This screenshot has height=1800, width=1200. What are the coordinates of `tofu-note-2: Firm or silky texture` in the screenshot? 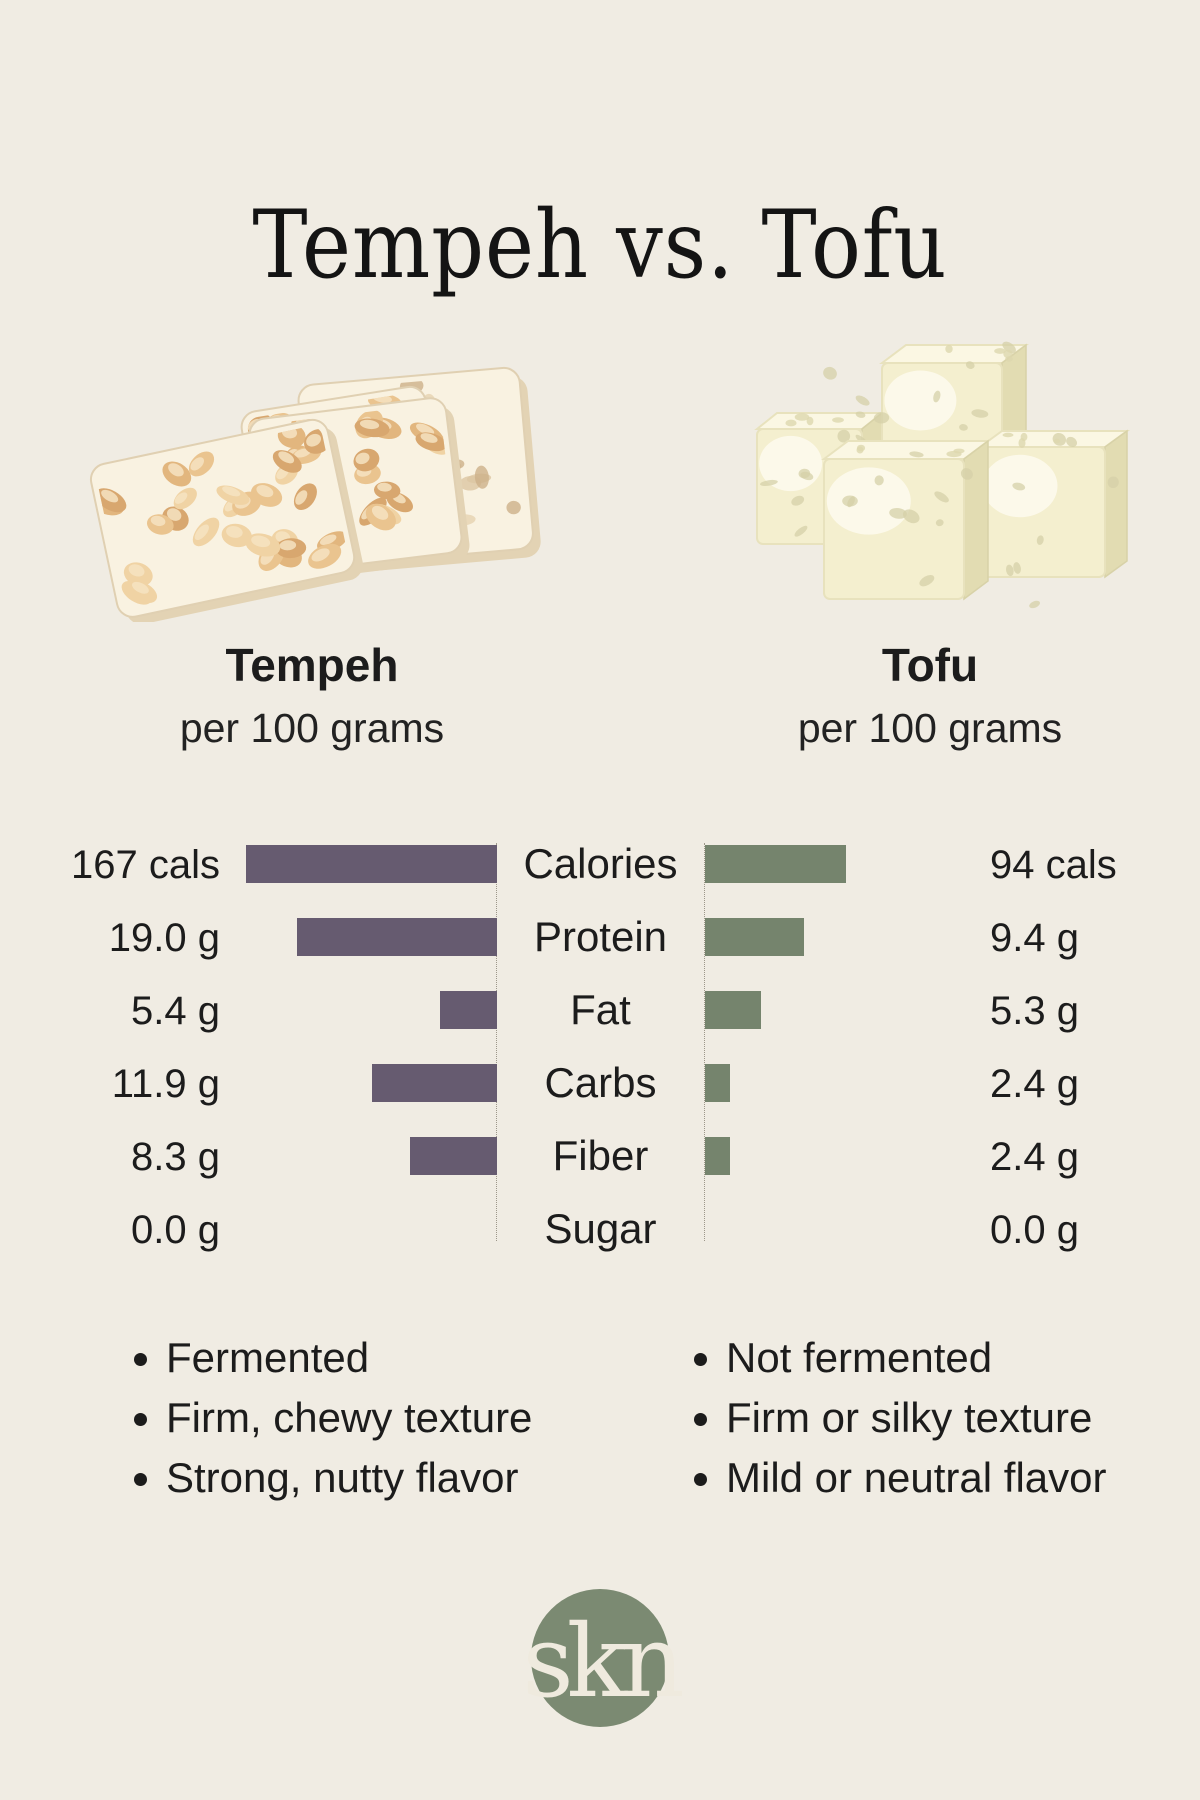 It's located at (916, 1418).